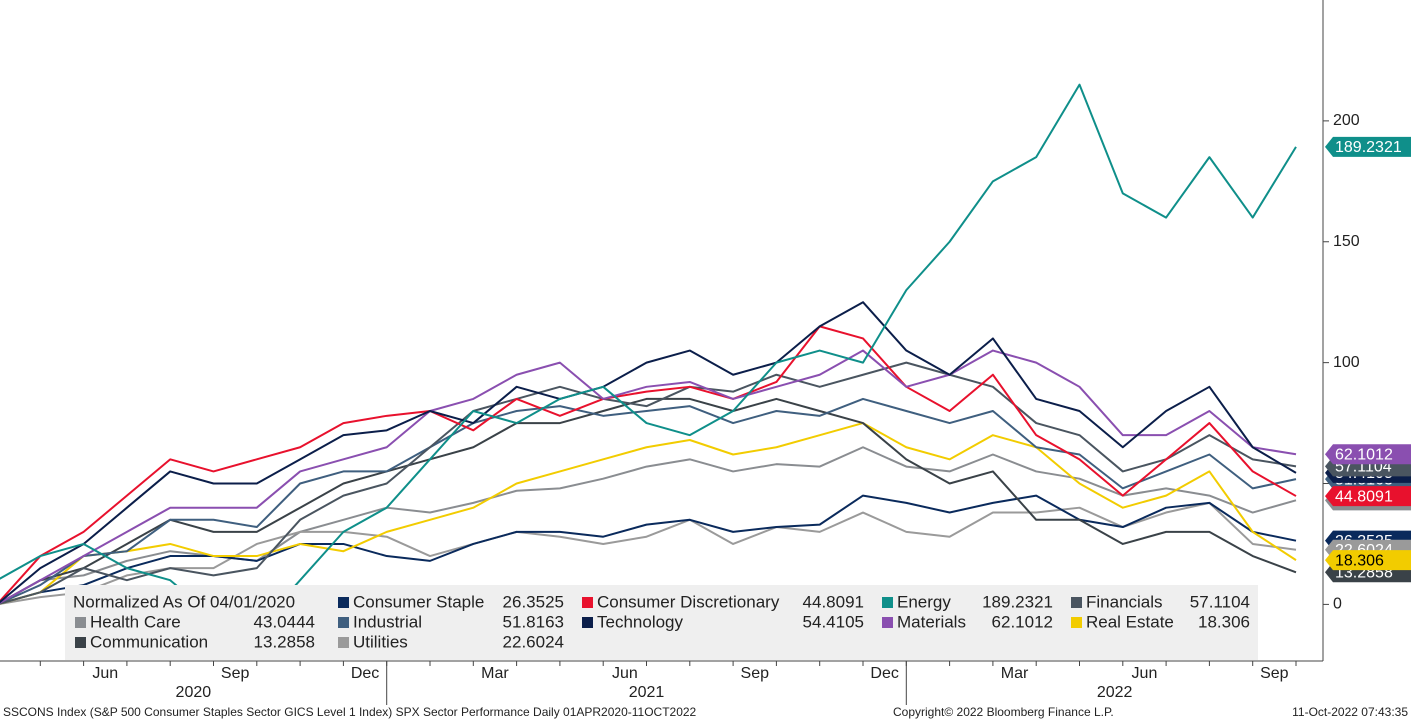  What do you see at coordinates (149, 641) in the screenshot?
I see `legend-label: Communication` at bounding box center [149, 641].